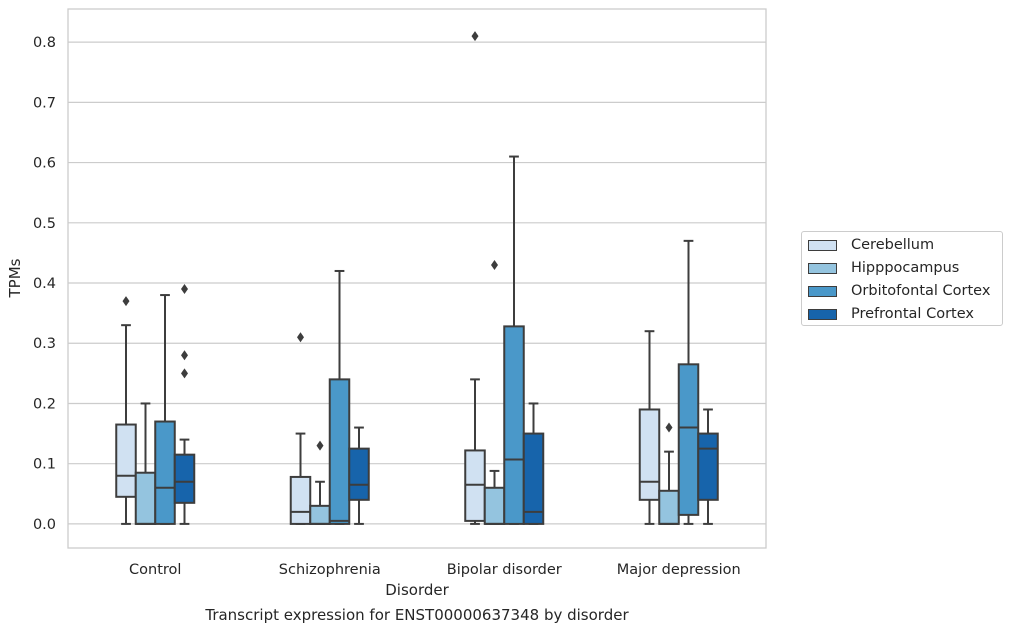  I want to click on x-axis-label: Disorder, so click(417, 590).